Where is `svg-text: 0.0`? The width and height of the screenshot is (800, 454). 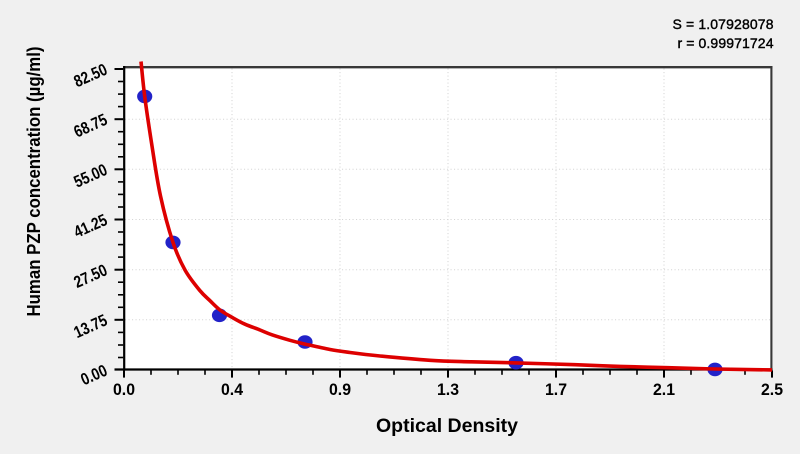
svg-text: 0.0 is located at coordinates (124, 390).